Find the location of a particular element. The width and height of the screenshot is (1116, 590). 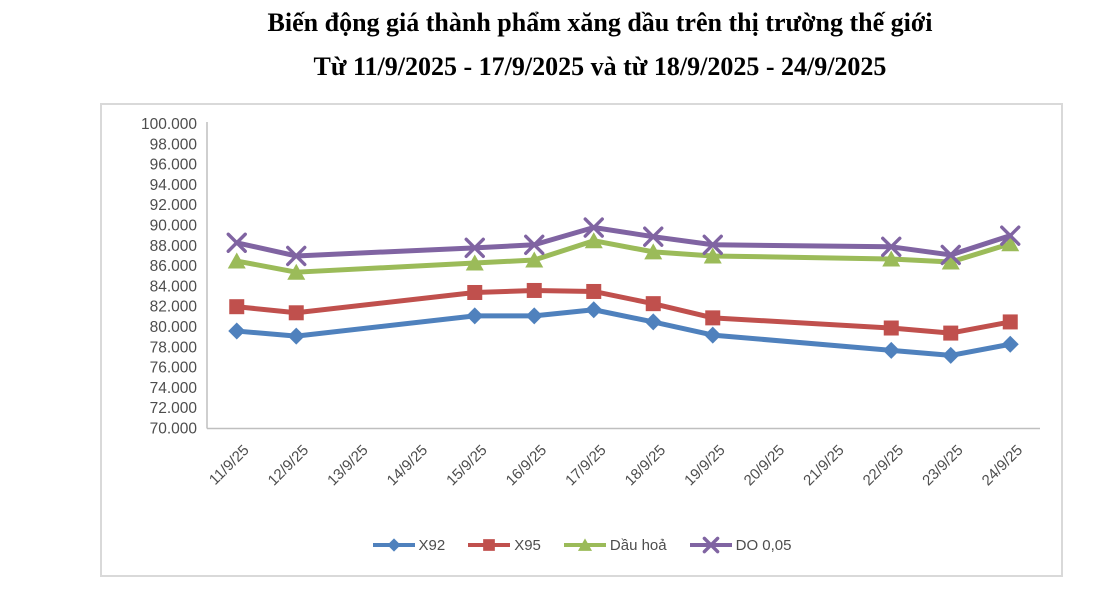

legend-marker-x-icon is located at coordinates (710, 545).